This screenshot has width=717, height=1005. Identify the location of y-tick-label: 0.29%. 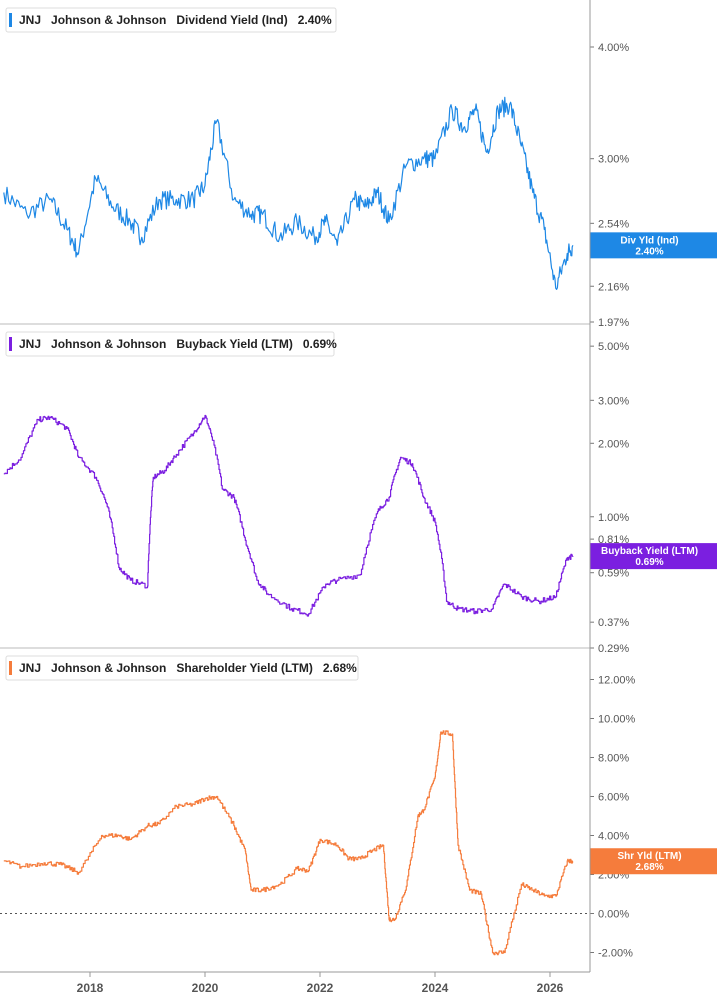
(613, 649).